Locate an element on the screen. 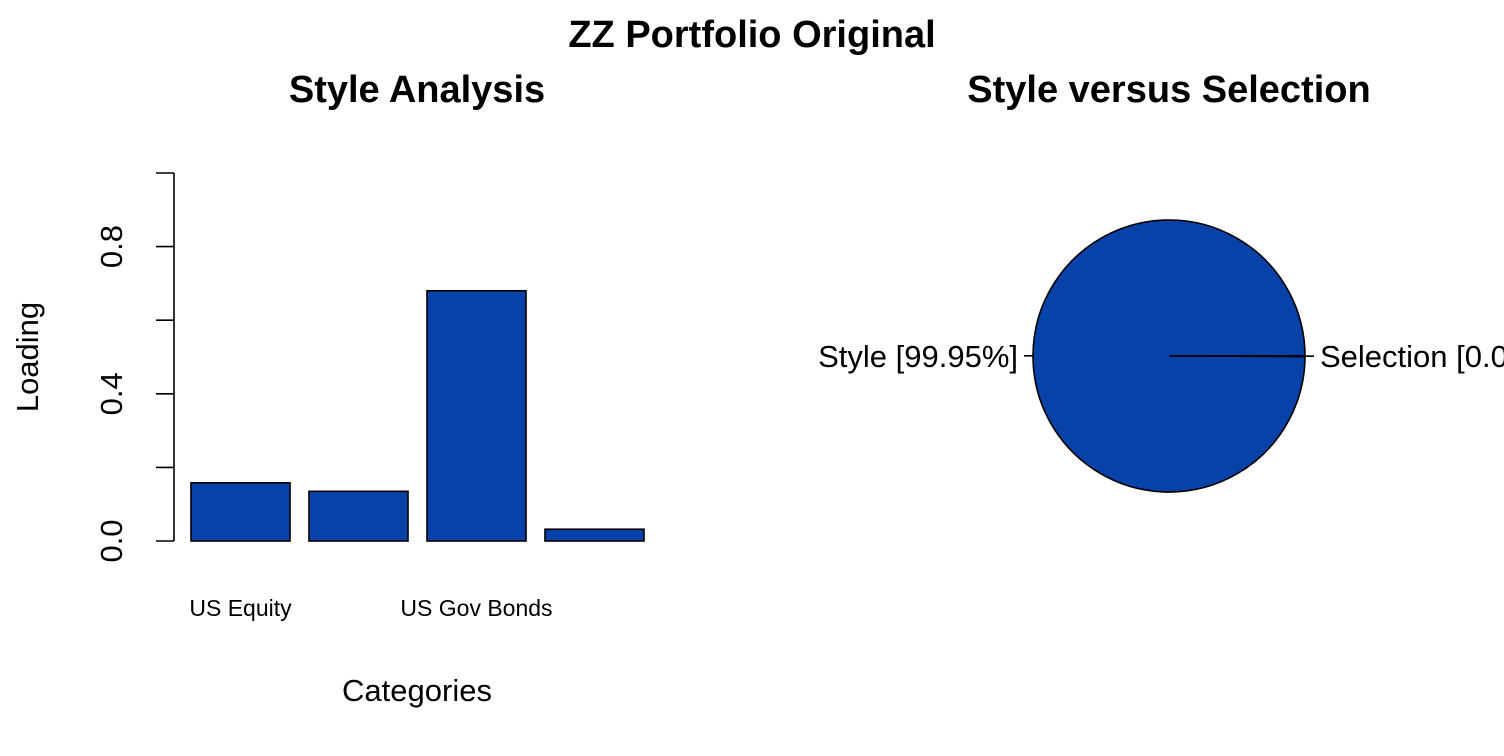 The width and height of the screenshot is (1504, 756). y-axis: 0.0 0.4 0.8 is located at coordinates (134, 368).